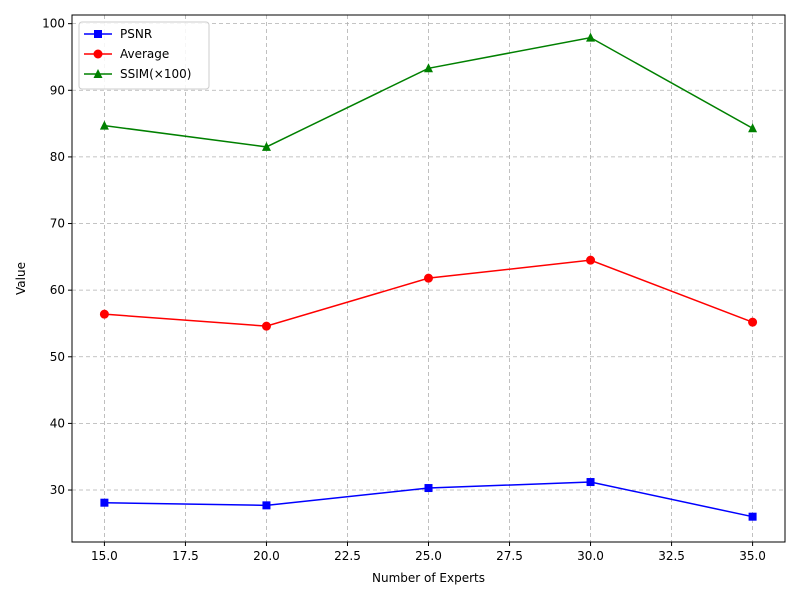 The image size is (800, 600). Describe the element at coordinates (57, 357) in the screenshot. I see `y-tick-label: 50` at that location.